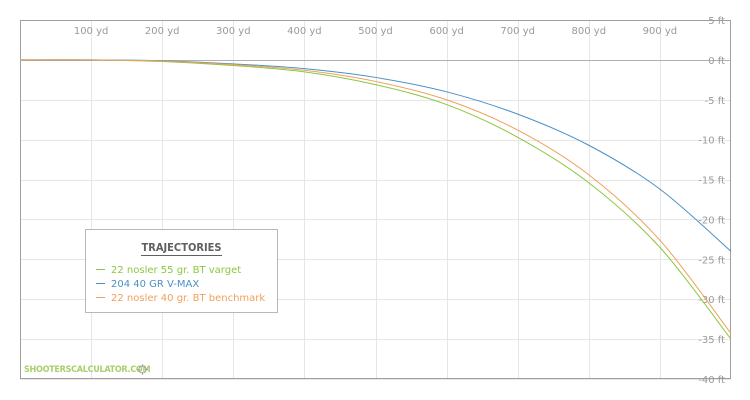  What do you see at coordinates (87, 370) in the screenshot?
I see `watermark: SHOOTERSCALCULATOR.COM` at bounding box center [87, 370].